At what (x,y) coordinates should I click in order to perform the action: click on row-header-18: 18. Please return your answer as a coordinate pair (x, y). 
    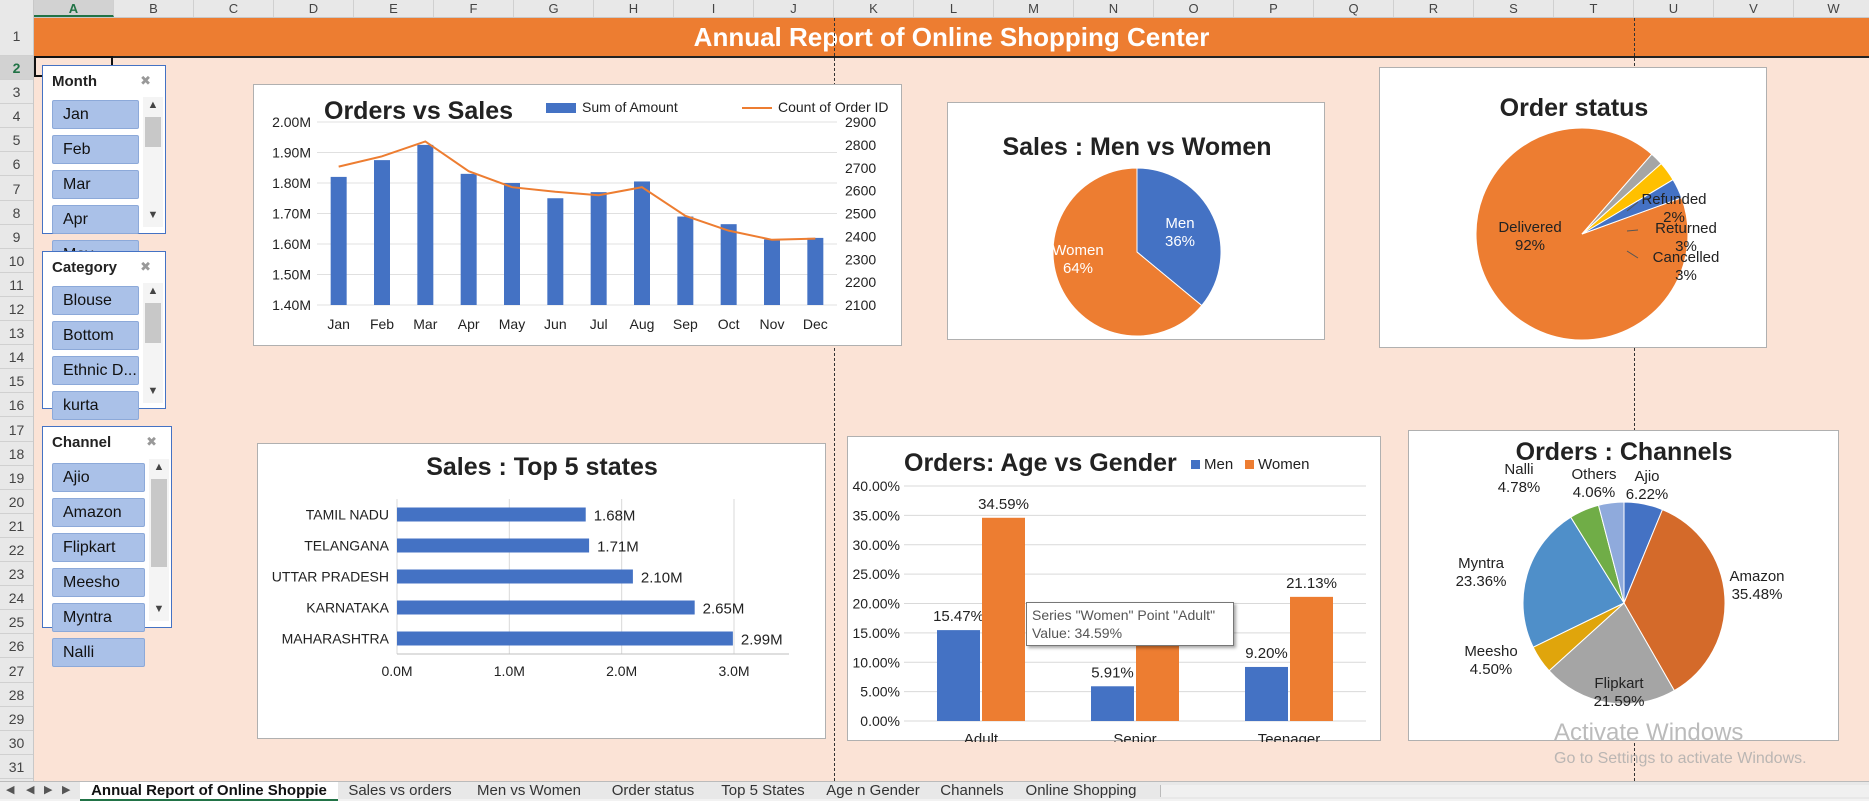
    Looking at the image, I should click on (16, 454).